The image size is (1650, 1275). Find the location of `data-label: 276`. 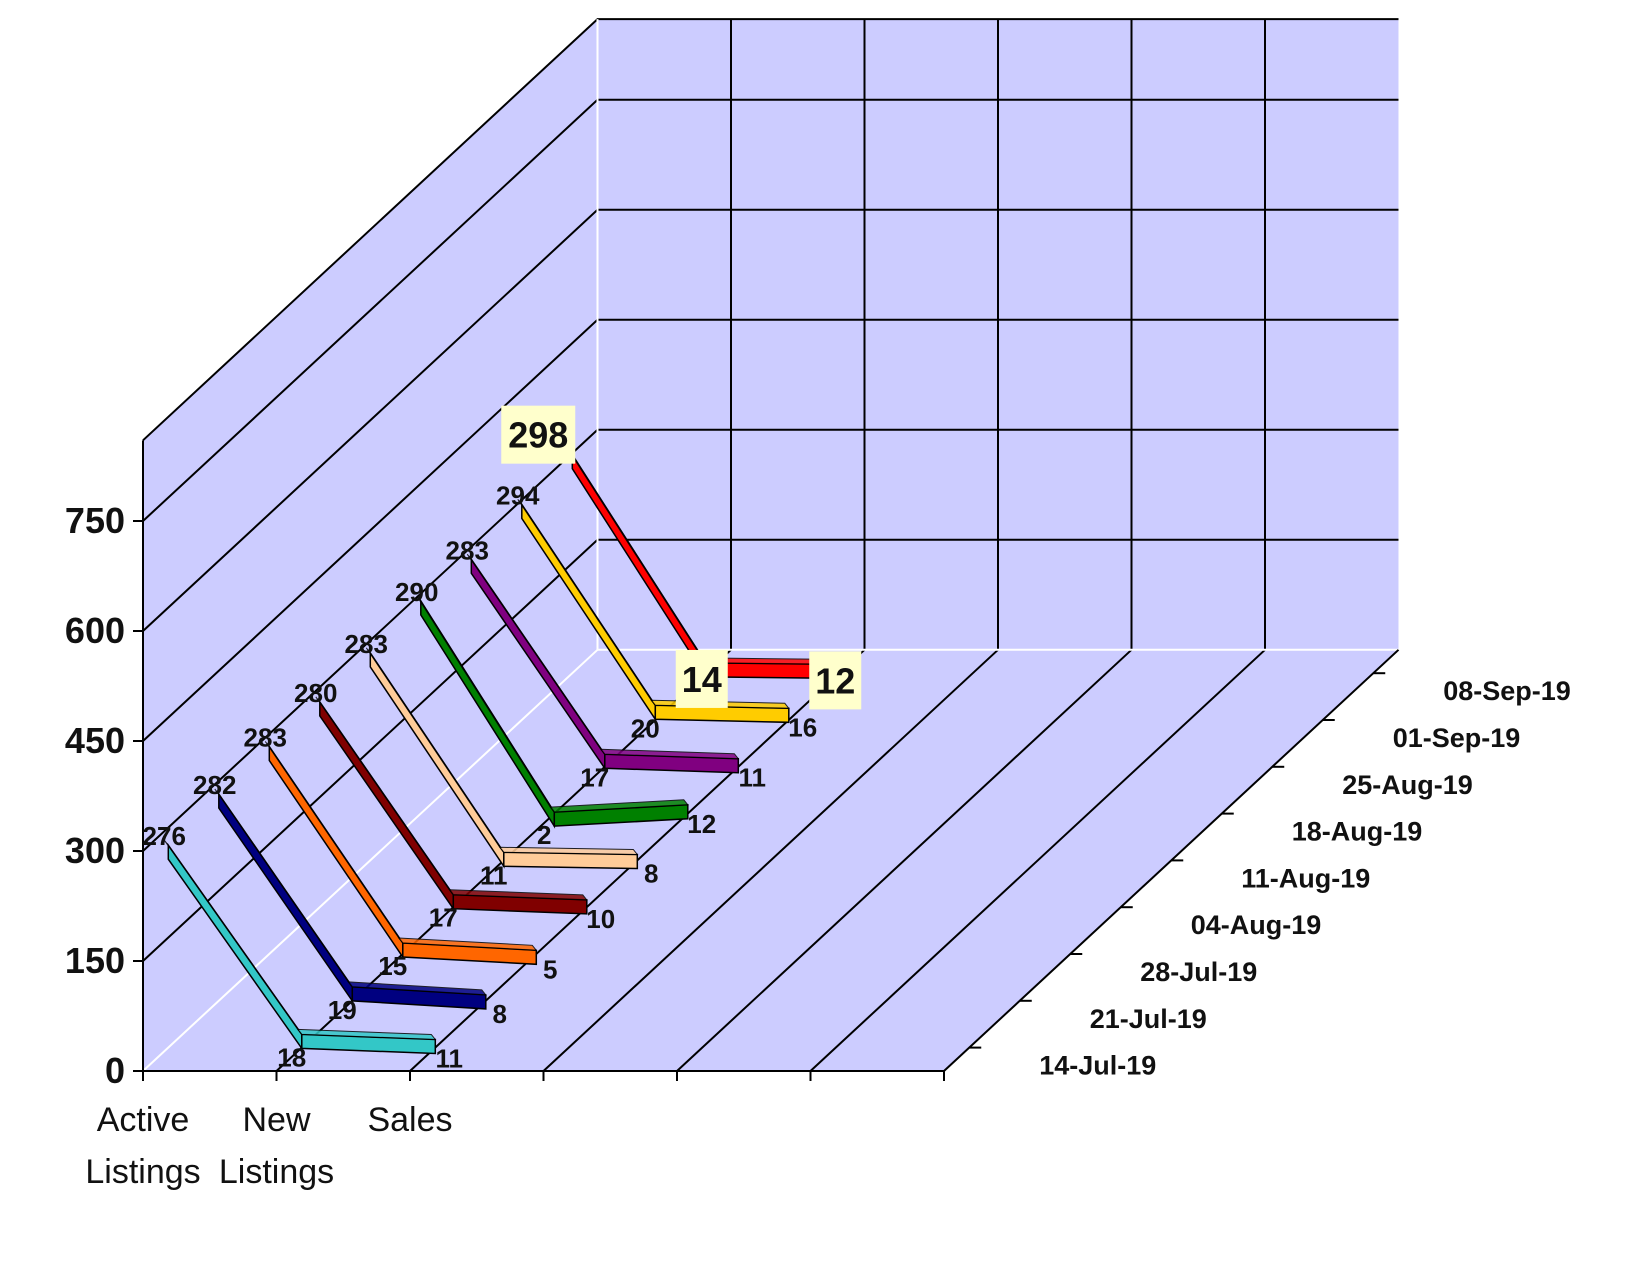

data-label: 276 is located at coordinates (164, 836).